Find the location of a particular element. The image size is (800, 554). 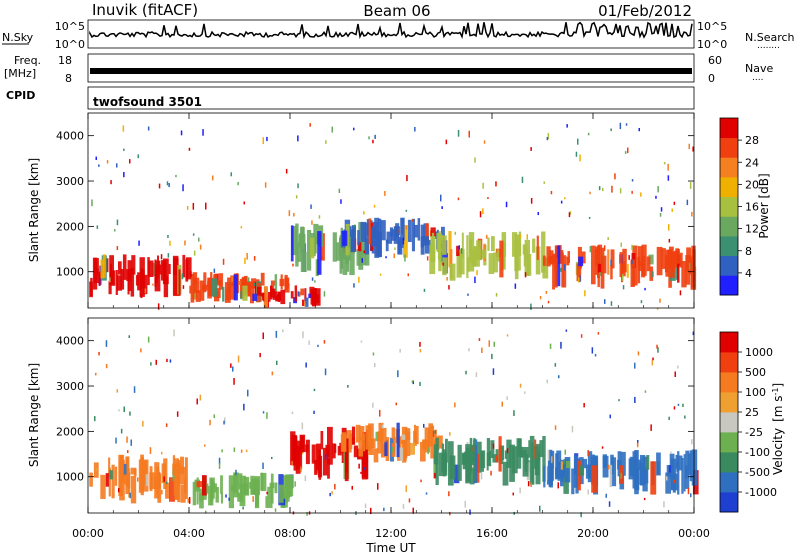

velocity-colorbar-frame is located at coordinates (729, 422).